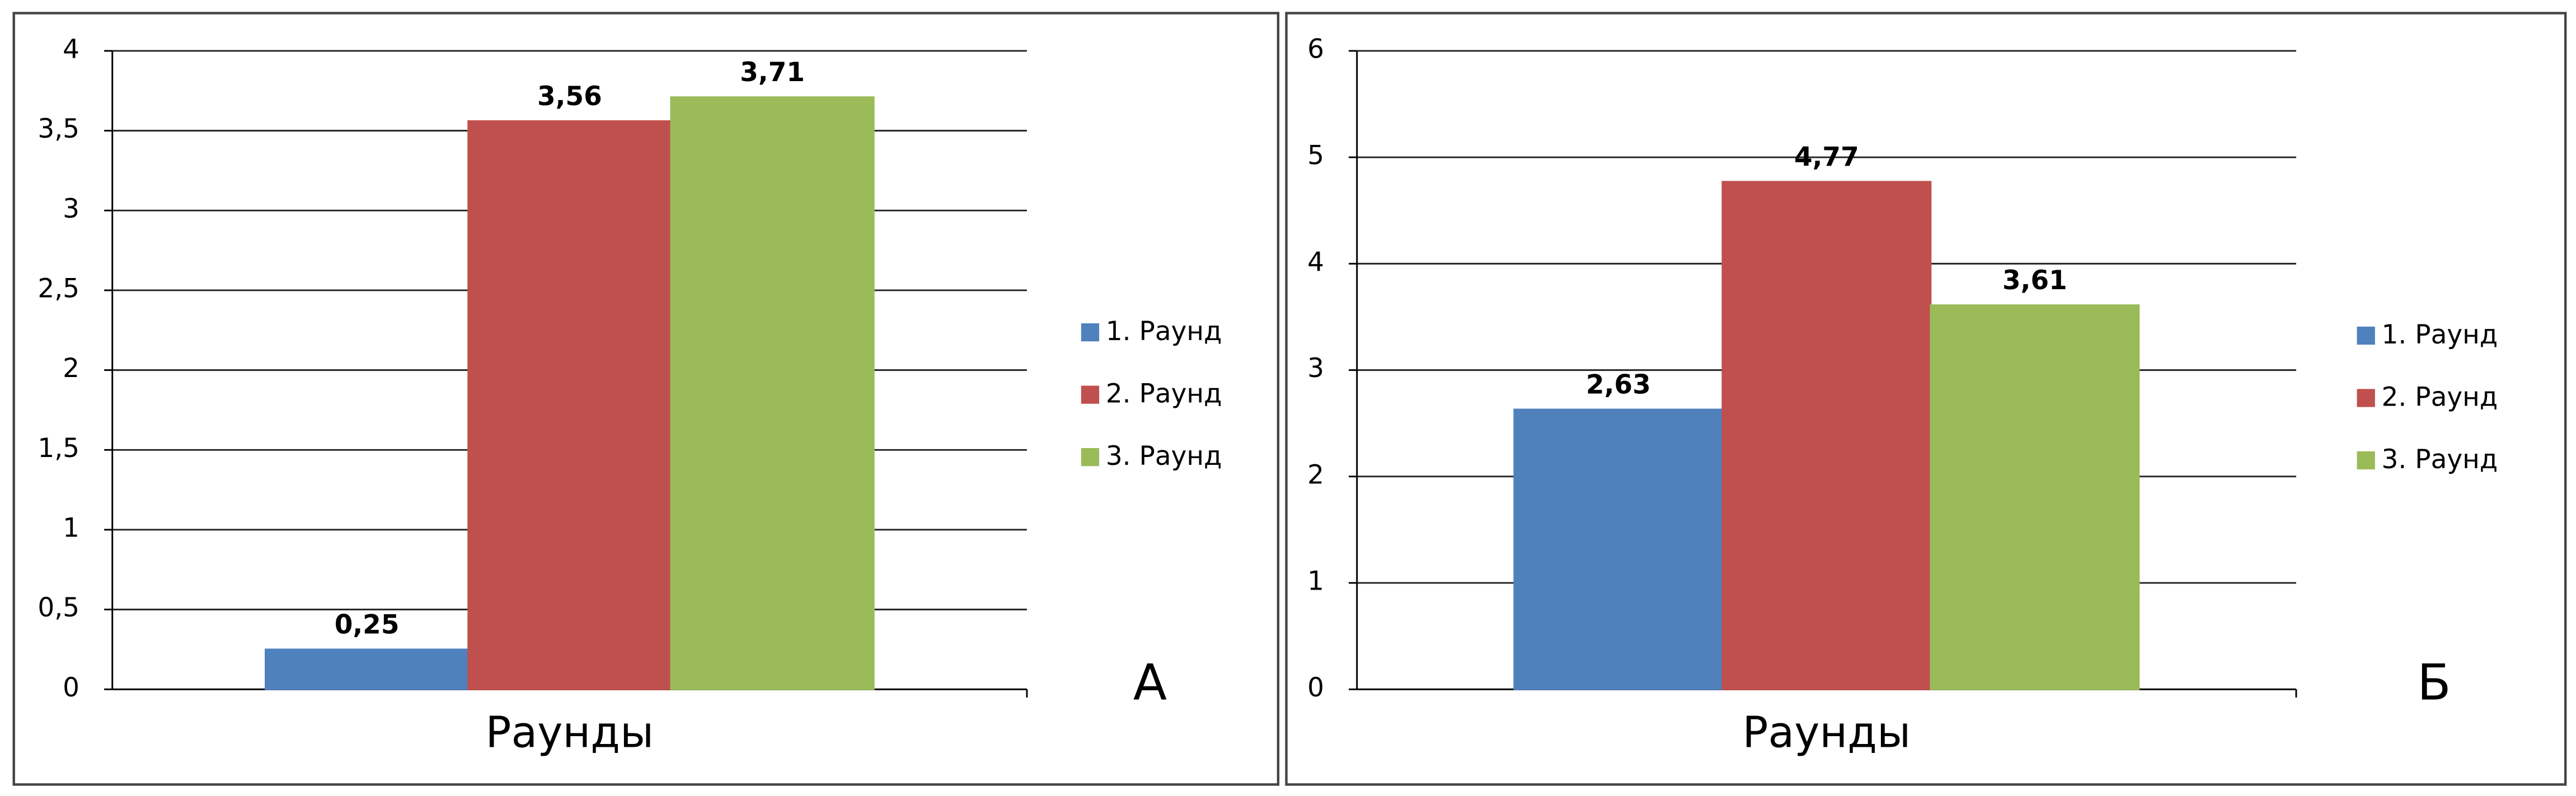 Image resolution: width=2576 pixels, height=796 pixels. What do you see at coordinates (2434, 682) in the screenshot?
I see `panel-letter: Б` at bounding box center [2434, 682].